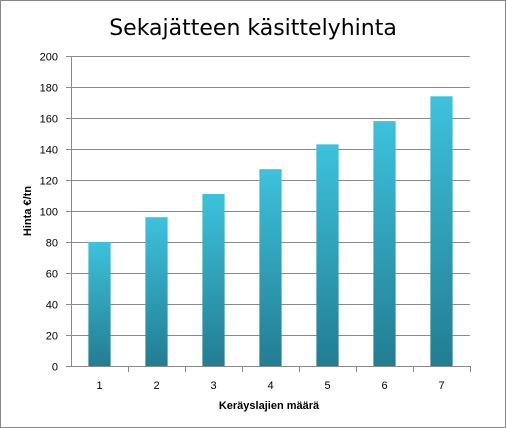 The image size is (506, 428). Describe the element at coordinates (52, 337) in the screenshot. I see `y-tick-label: 20` at that location.